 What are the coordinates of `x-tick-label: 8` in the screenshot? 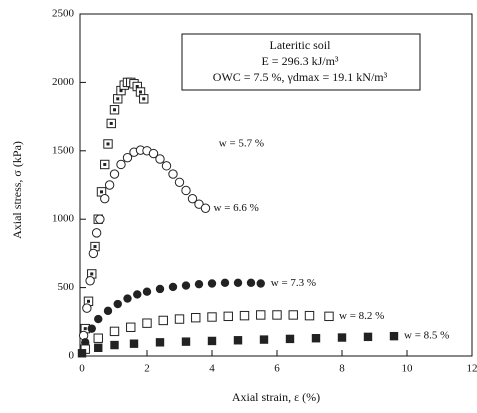 It's located at (342, 369).